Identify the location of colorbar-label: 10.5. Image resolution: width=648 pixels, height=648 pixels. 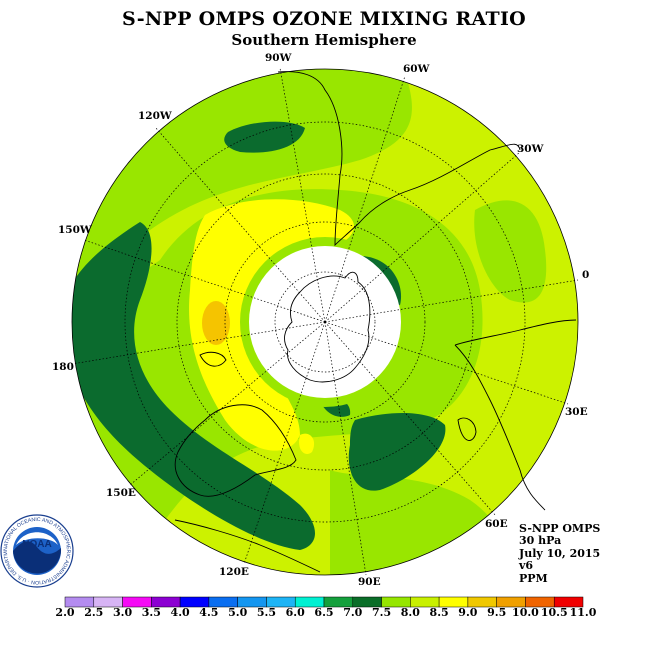
(554, 612).